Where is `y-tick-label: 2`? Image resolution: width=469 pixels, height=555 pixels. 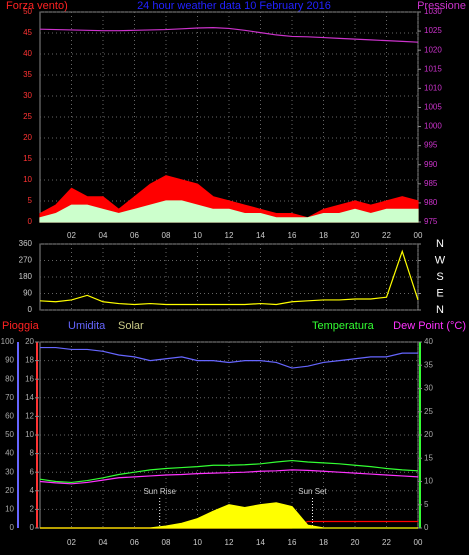
y-tick-label: 2 is located at coordinates (32, 509).